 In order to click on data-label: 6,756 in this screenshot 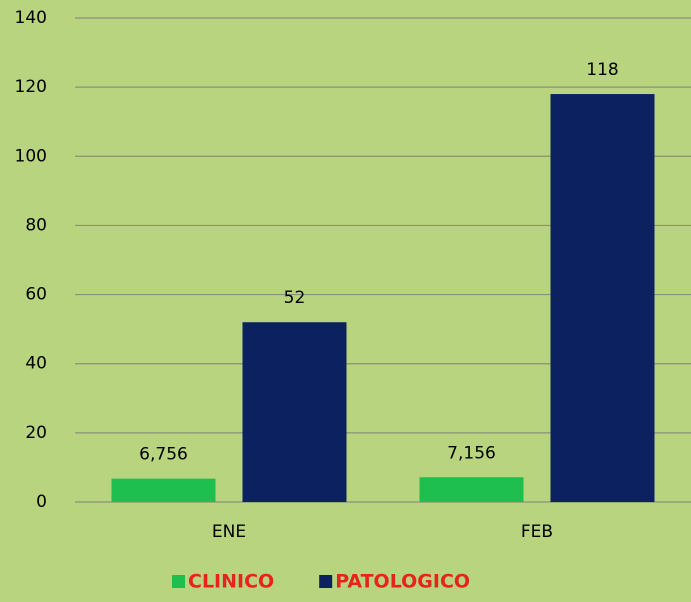, I will do `click(163, 455)`.